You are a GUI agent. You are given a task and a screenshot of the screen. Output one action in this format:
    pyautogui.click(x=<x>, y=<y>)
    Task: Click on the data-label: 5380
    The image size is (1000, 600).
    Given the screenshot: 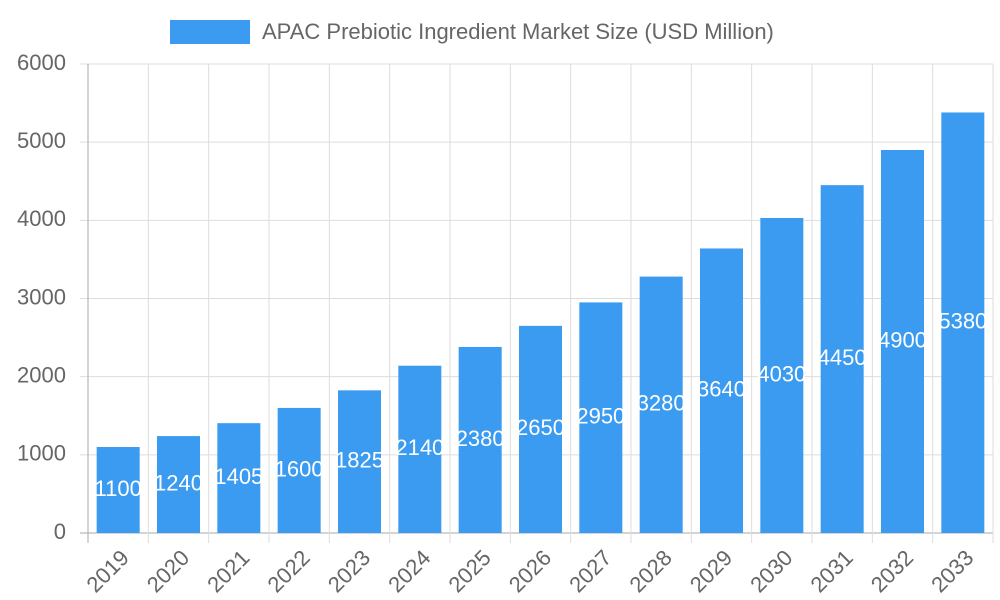 What is the action you would take?
    pyautogui.click(x=962, y=321)
    